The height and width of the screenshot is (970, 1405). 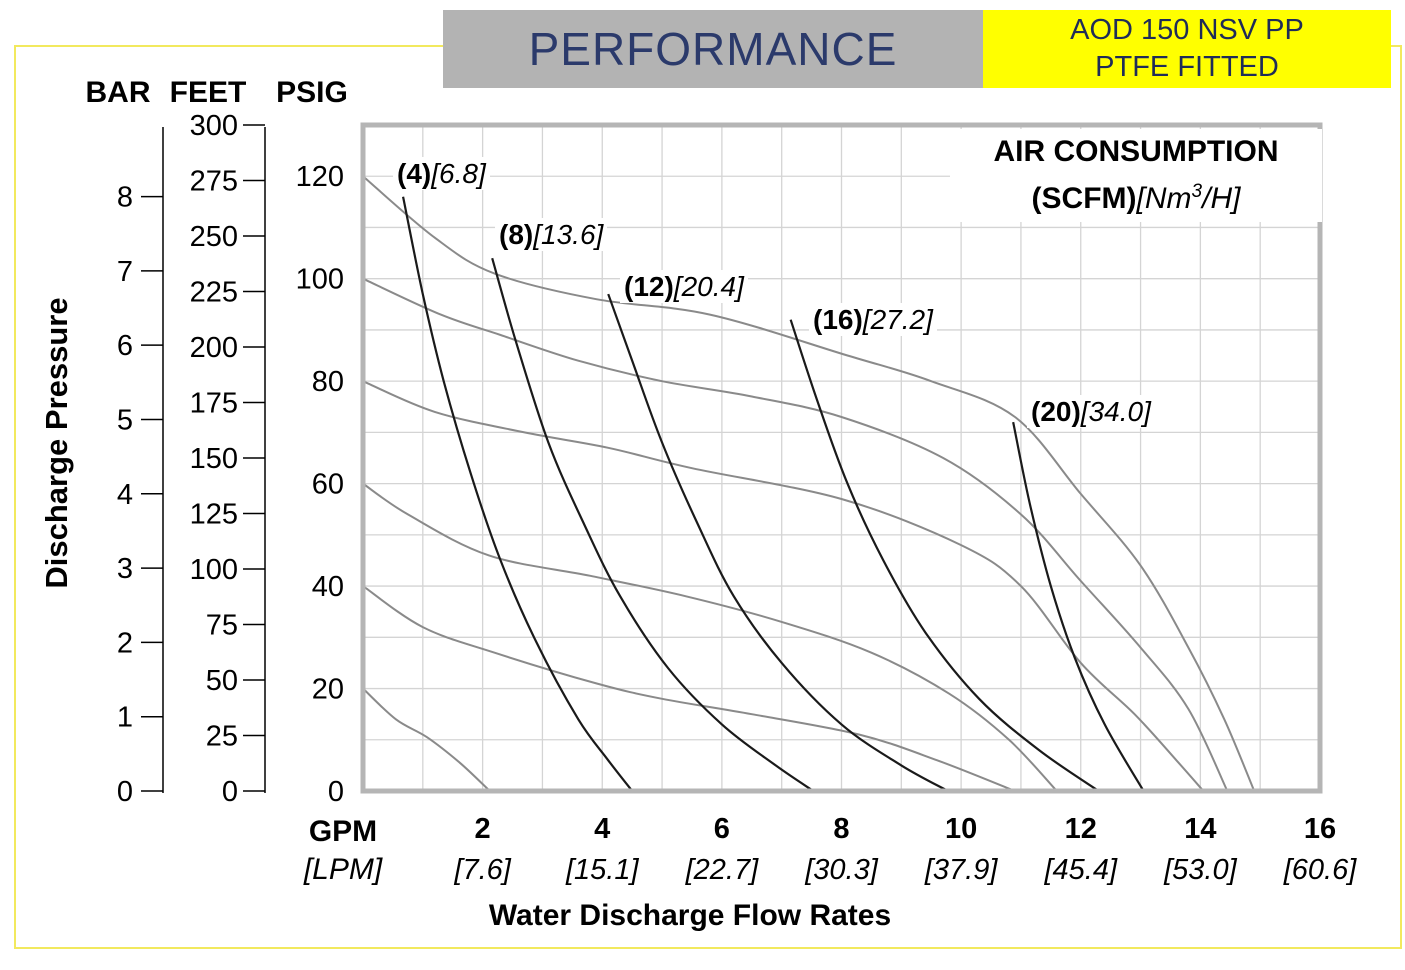 What do you see at coordinates (568, 234) in the screenshot?
I see `air-curve-label-nm3h: [13.6]` at bounding box center [568, 234].